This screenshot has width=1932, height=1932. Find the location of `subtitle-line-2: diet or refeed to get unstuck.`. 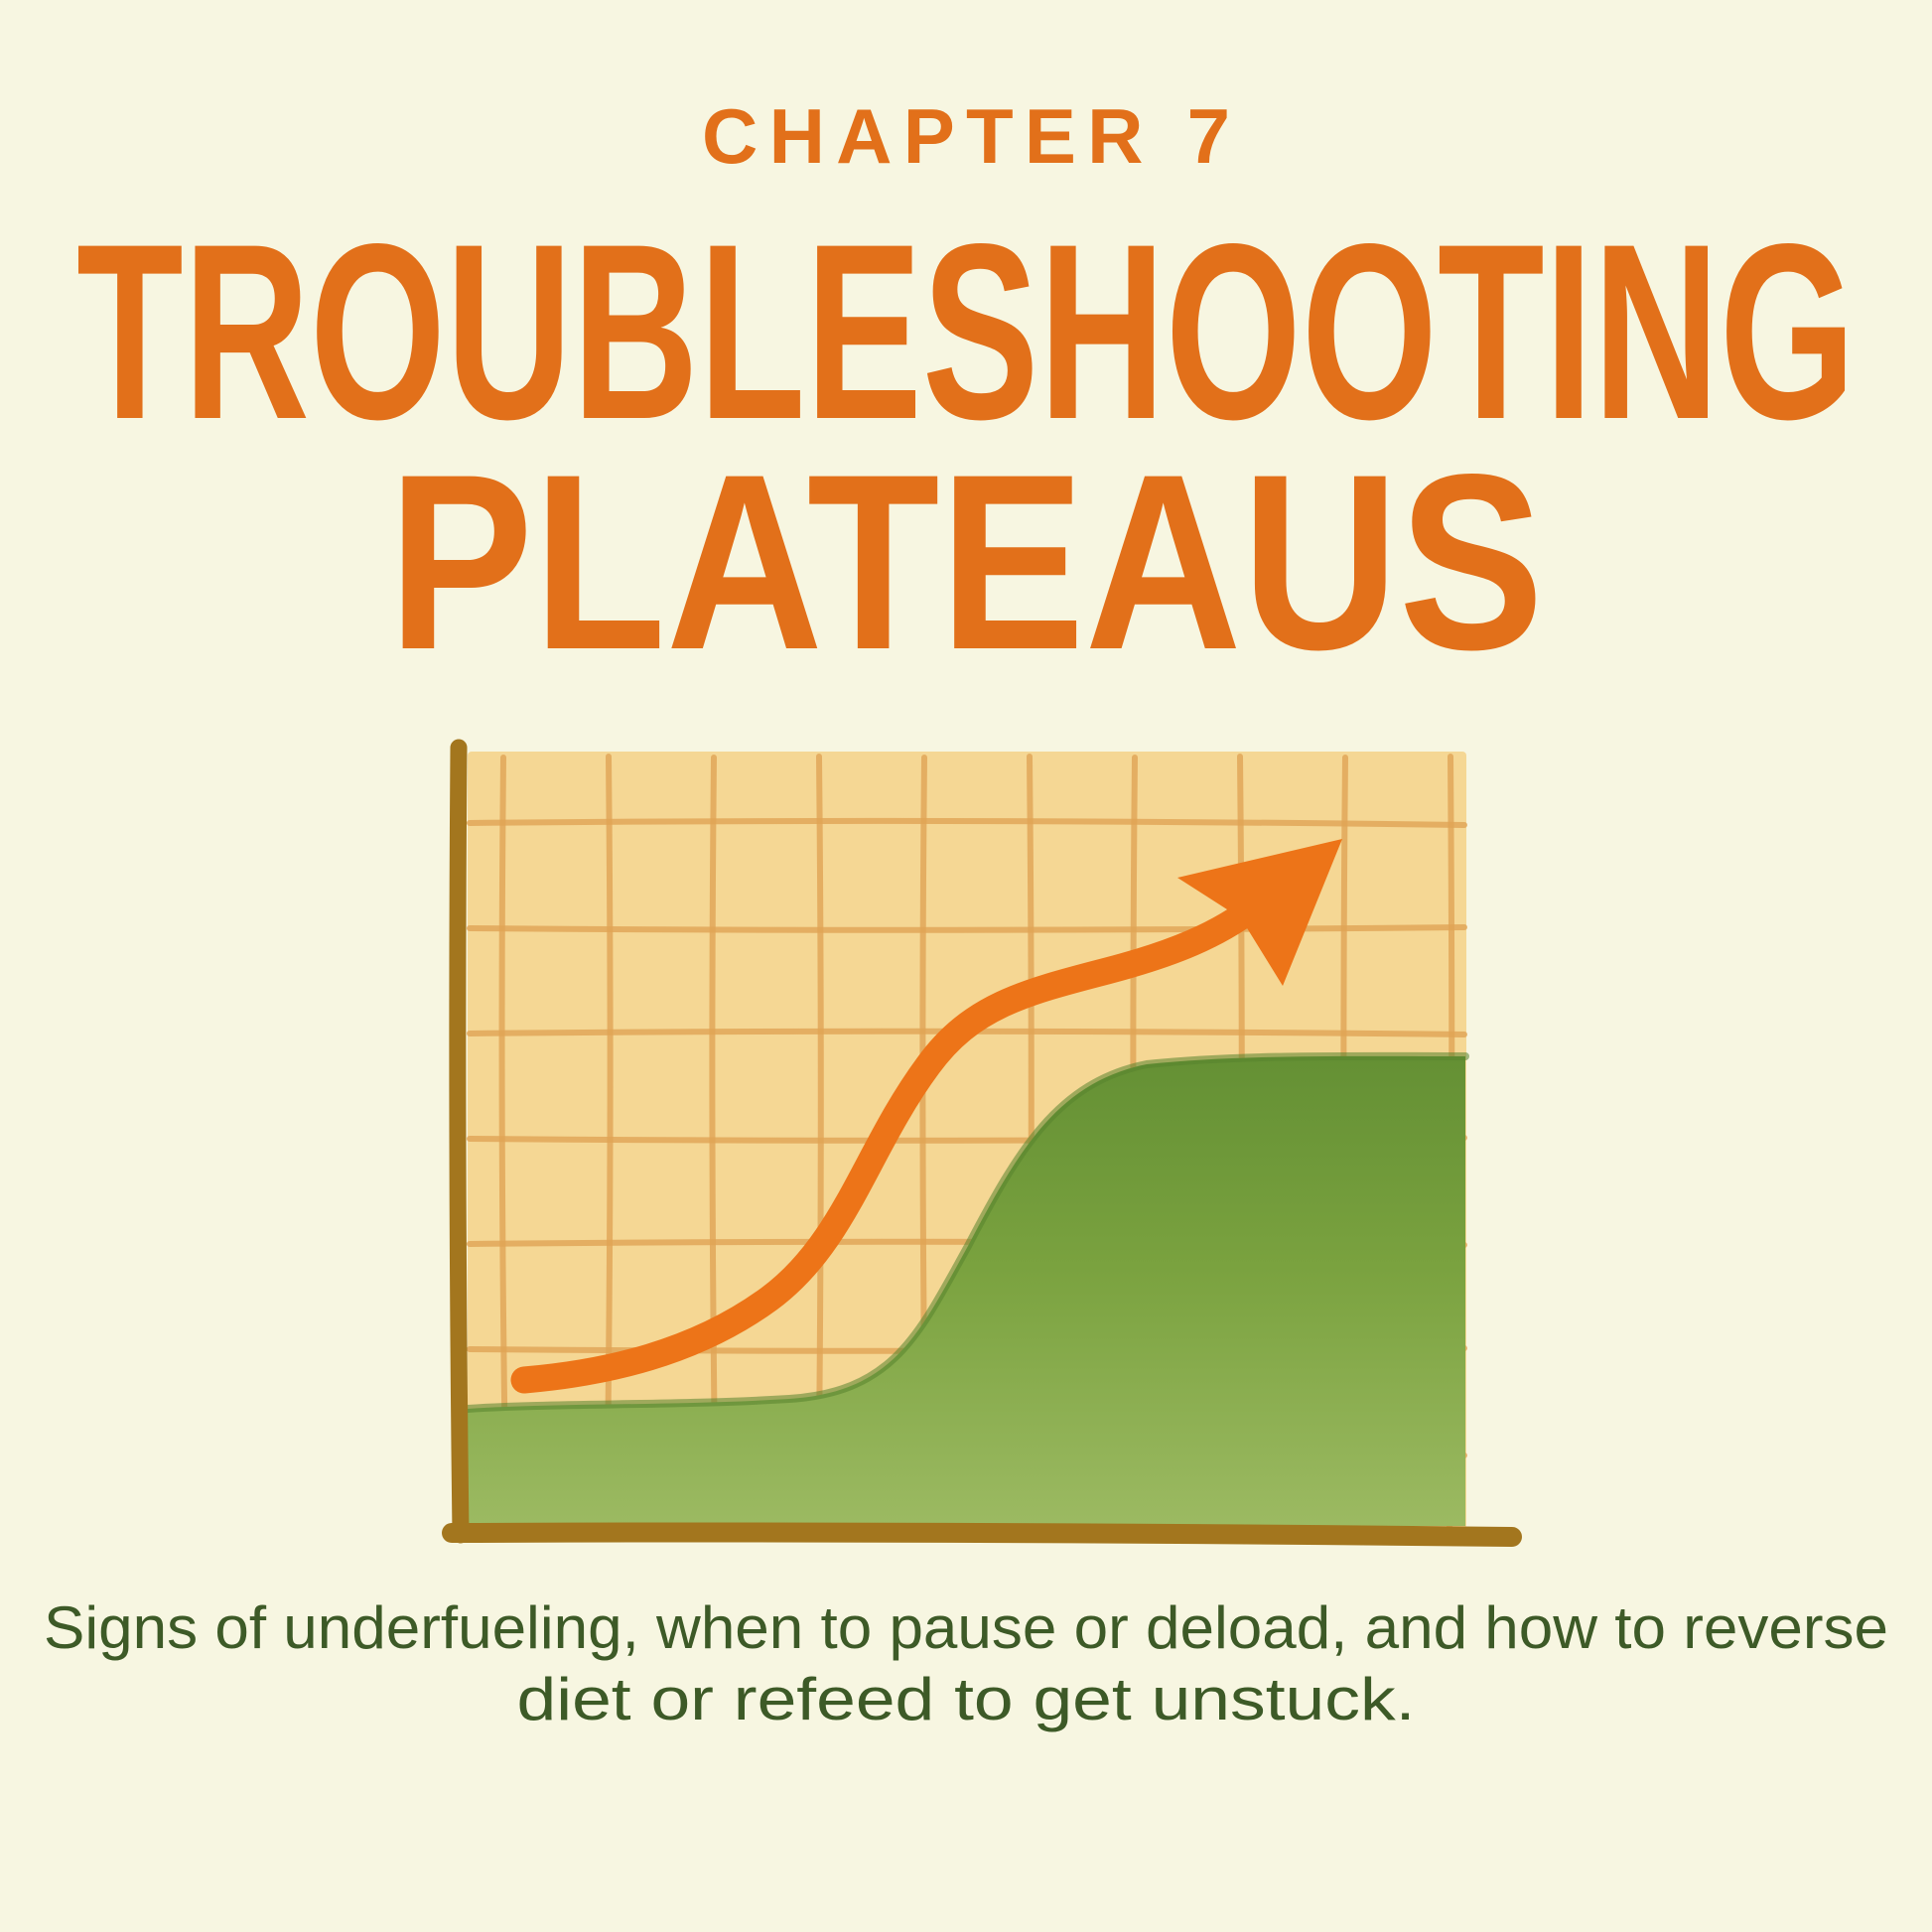

subtitle-line-2: diet or refeed to get unstuck. is located at coordinates (967, 1699).